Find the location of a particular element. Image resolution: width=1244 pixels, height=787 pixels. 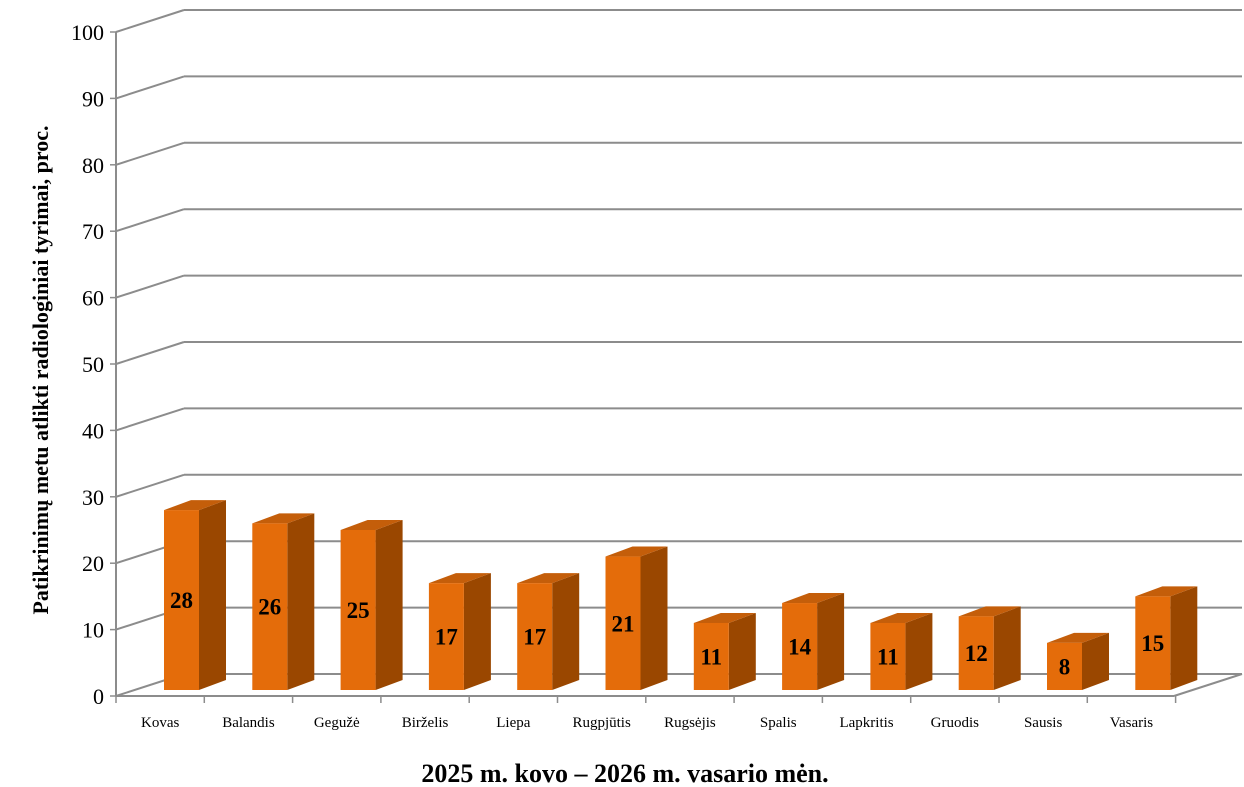

y-tick-label: 90 is located at coordinates (93, 98).